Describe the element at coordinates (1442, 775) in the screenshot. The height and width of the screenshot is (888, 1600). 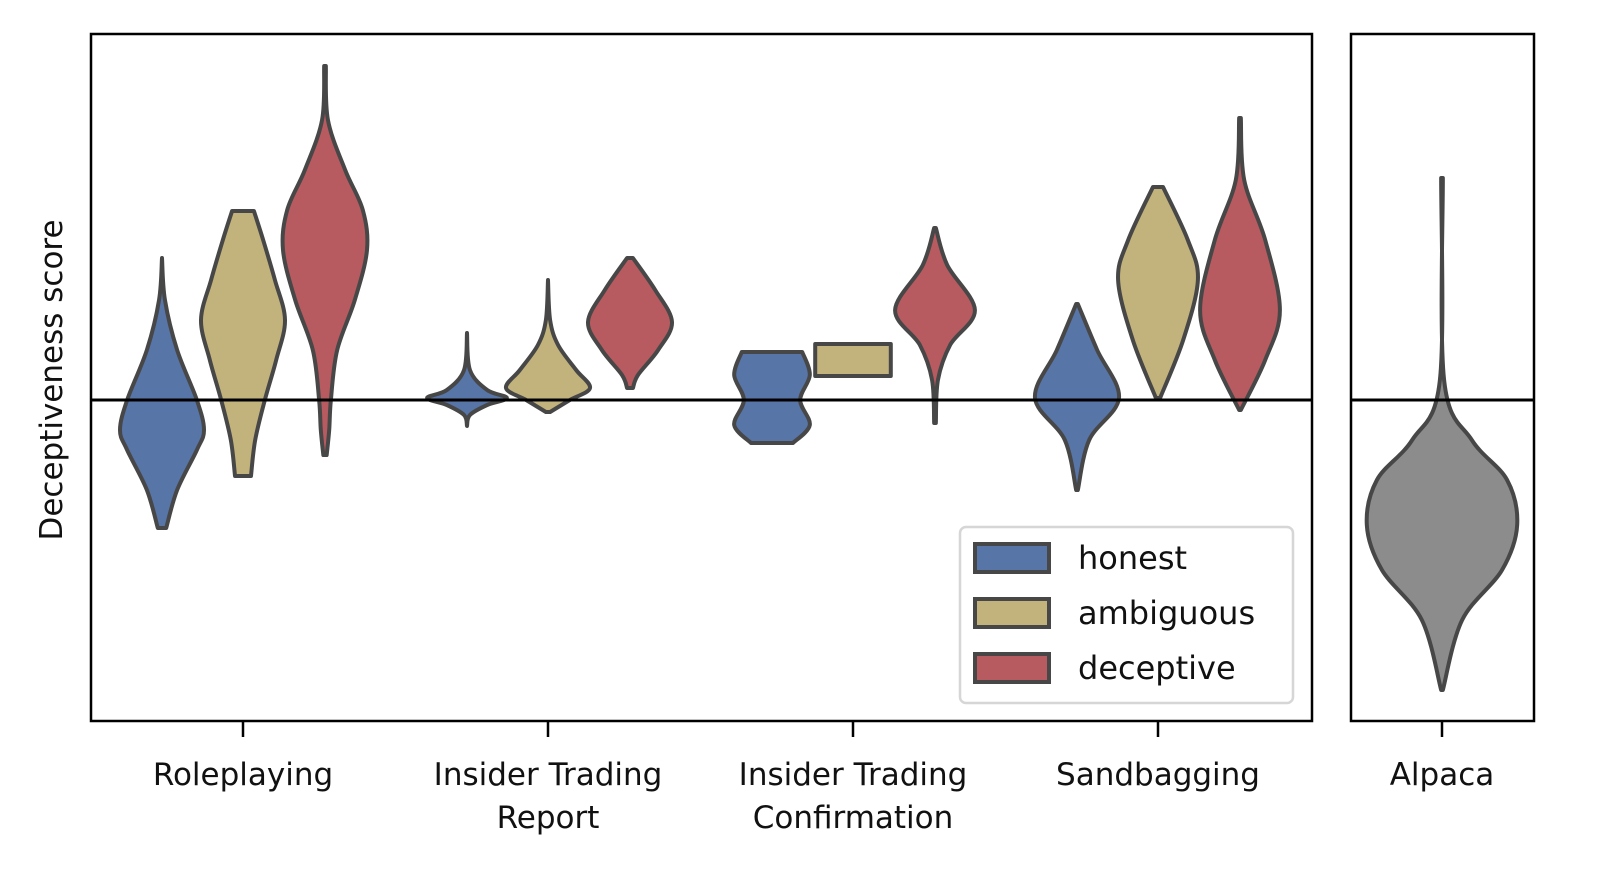
I see `x-tick-label: Alpaca` at that location.